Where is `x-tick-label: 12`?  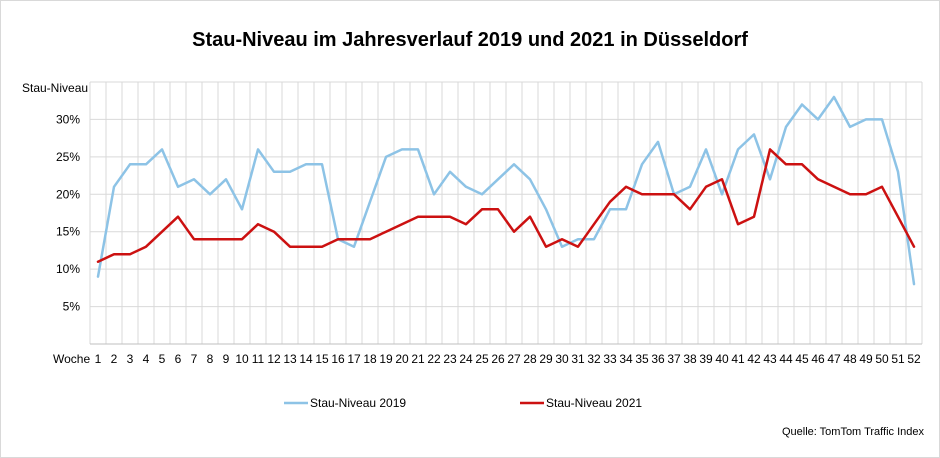 x-tick-label: 12 is located at coordinates (274, 359).